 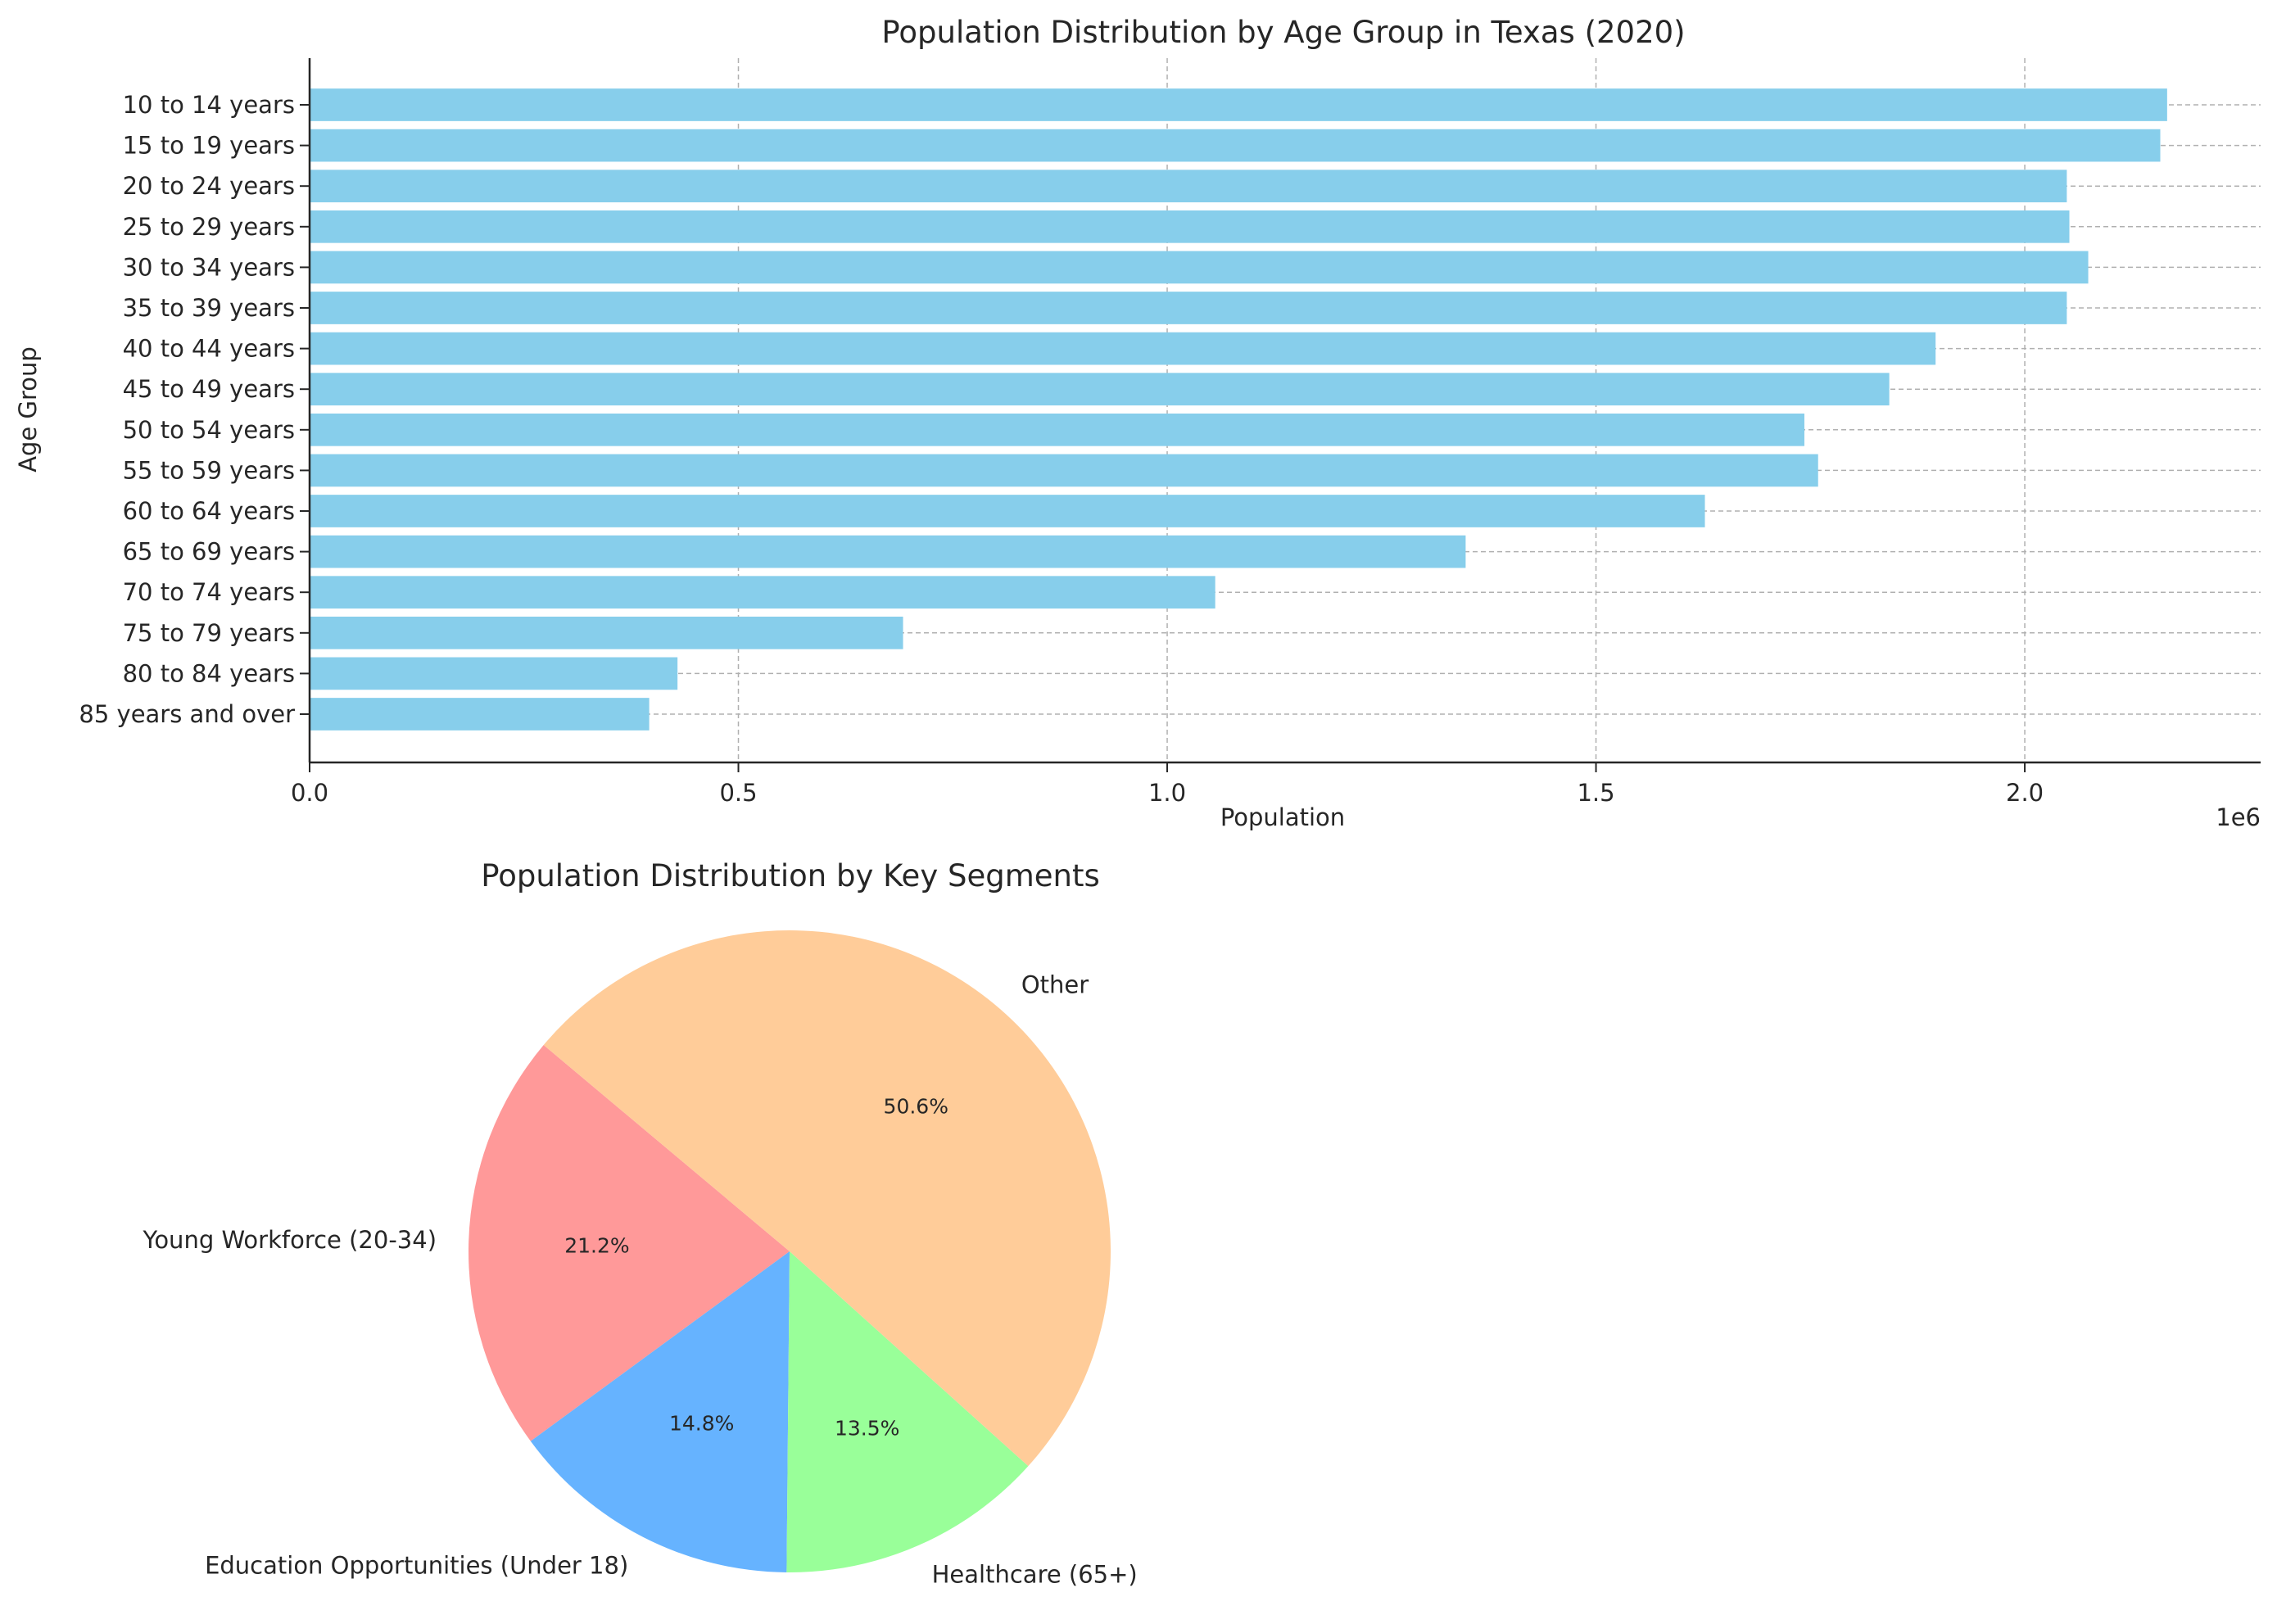 I want to click on y-tick-label: 75 to 79 years, so click(x=209, y=633).